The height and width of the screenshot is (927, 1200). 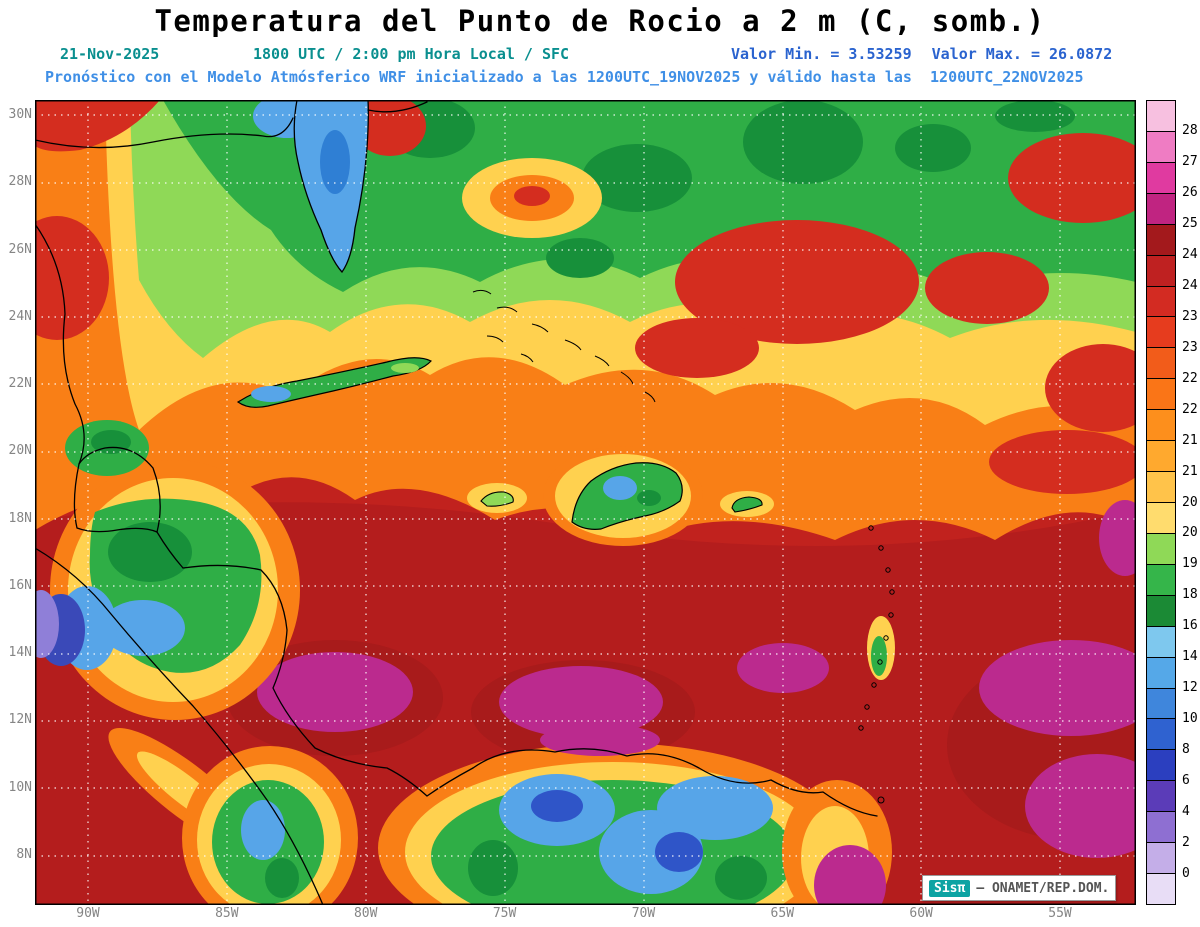 I want to click on colorbar-tick-label: 27, so click(x=1190, y=161).